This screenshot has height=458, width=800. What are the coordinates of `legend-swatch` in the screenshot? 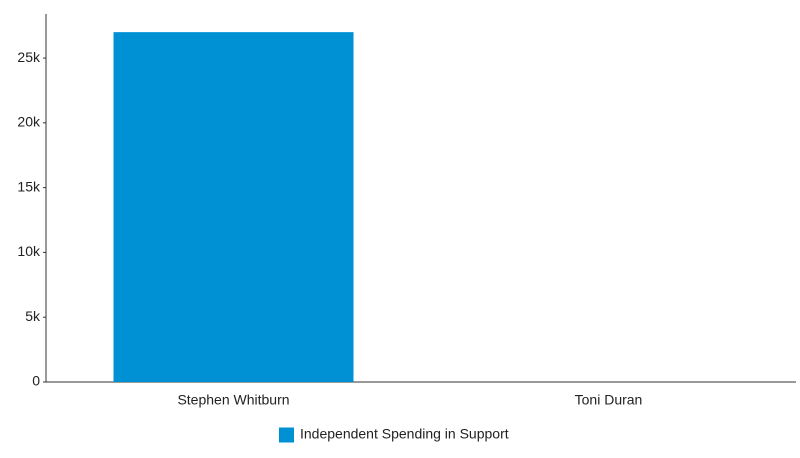 It's located at (286, 435).